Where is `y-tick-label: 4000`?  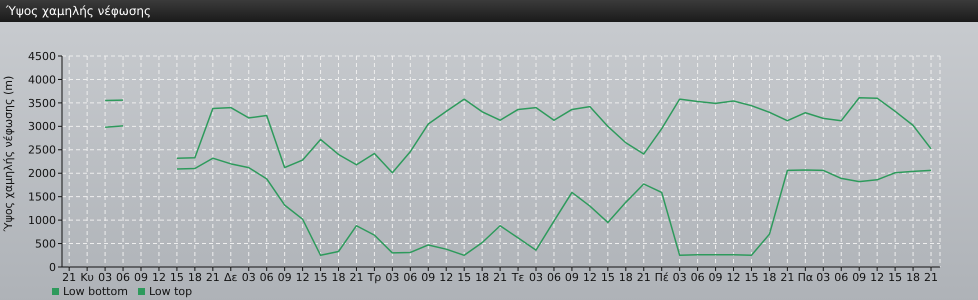
y-tick-label: 4000 is located at coordinates (42, 79).